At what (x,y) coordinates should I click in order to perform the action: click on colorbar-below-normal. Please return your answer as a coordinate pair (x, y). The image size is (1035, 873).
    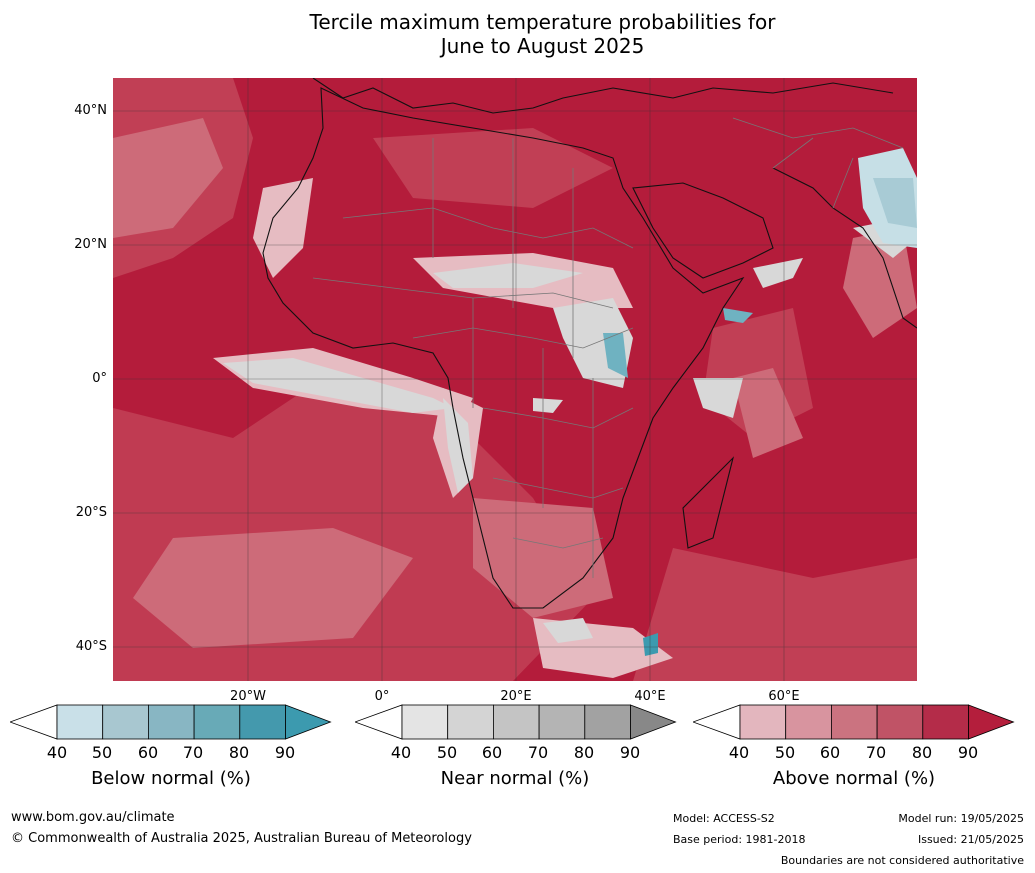
    Looking at the image, I should click on (171, 722).